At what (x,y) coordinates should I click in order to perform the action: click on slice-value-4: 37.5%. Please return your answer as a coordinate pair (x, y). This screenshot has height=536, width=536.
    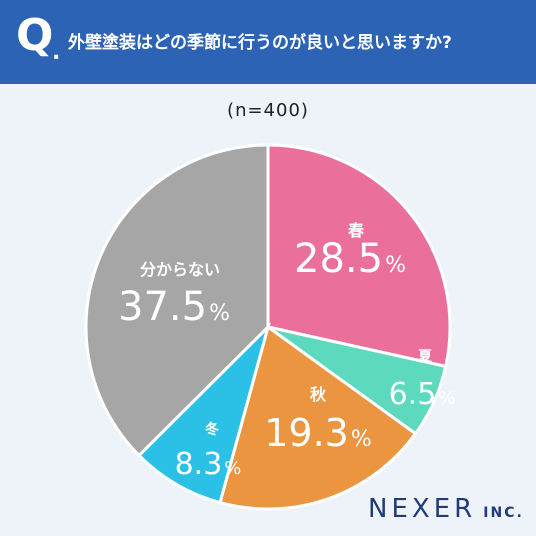
    Looking at the image, I should click on (174, 307).